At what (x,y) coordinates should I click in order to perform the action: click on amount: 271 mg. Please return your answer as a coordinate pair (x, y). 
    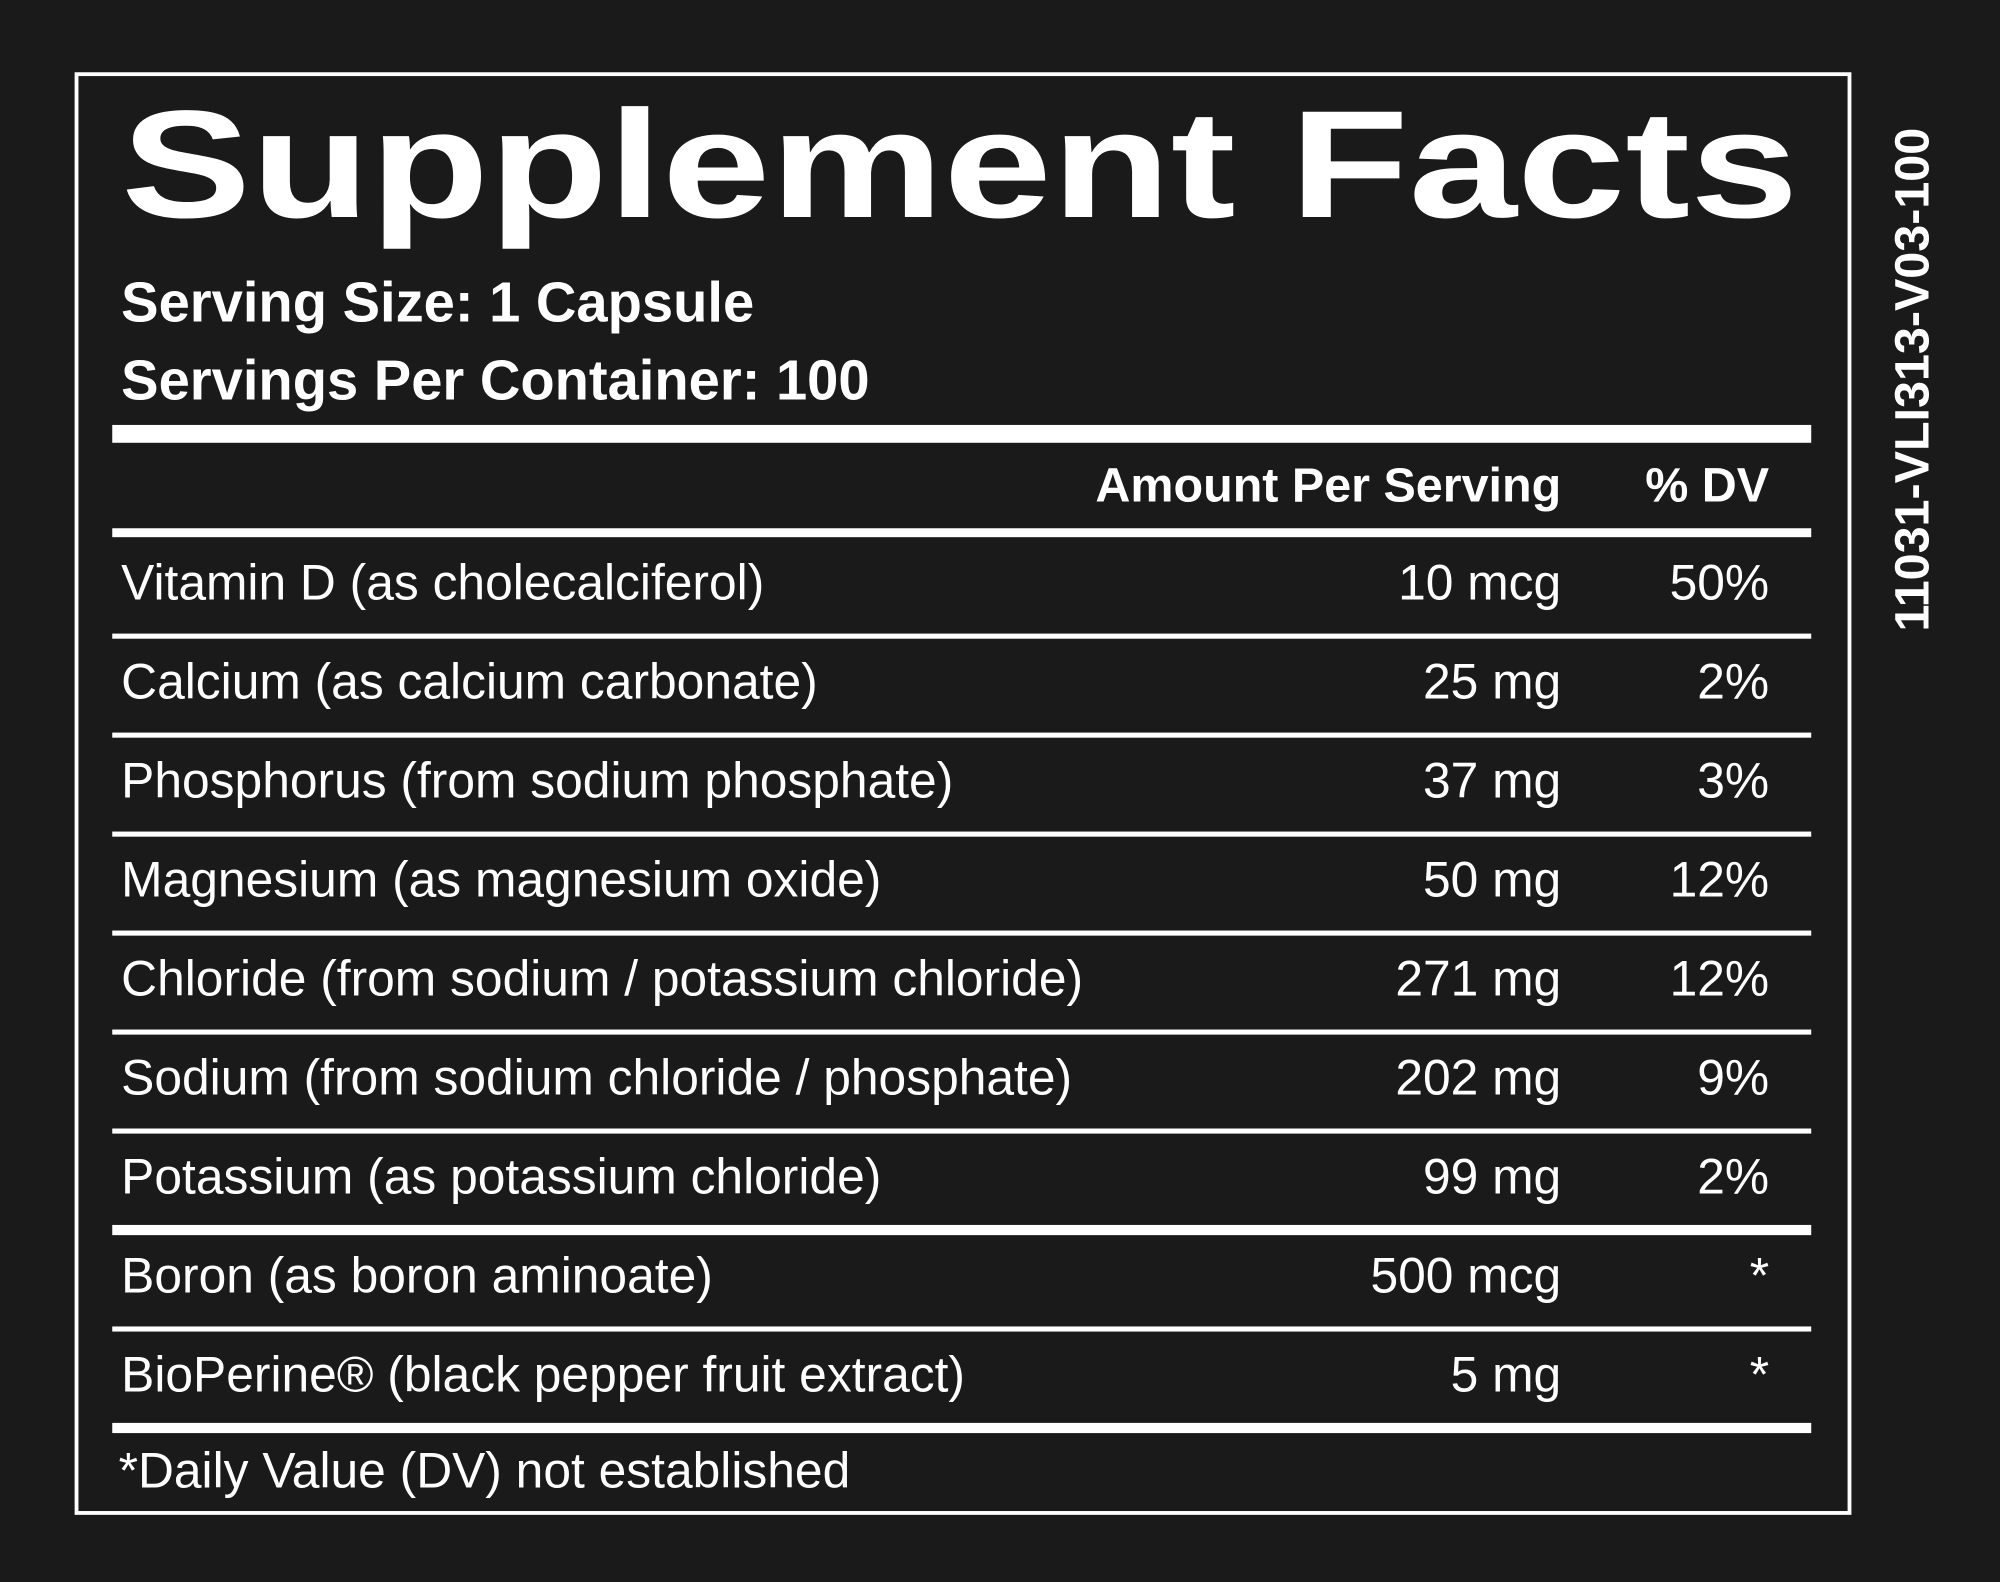
    Looking at the image, I should click on (1478, 979).